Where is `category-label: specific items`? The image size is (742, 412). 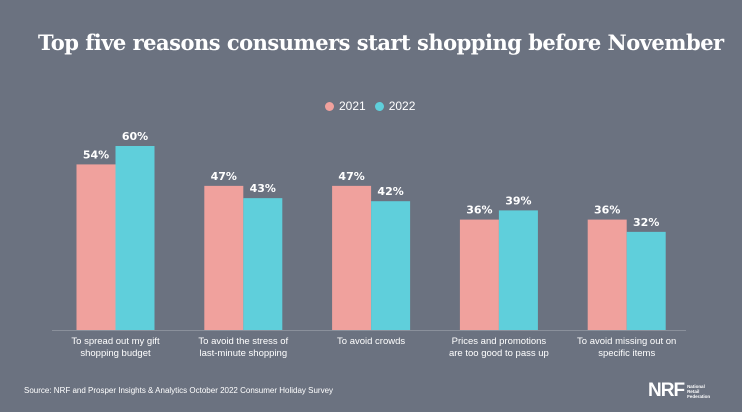 category-label: specific items is located at coordinates (626, 353).